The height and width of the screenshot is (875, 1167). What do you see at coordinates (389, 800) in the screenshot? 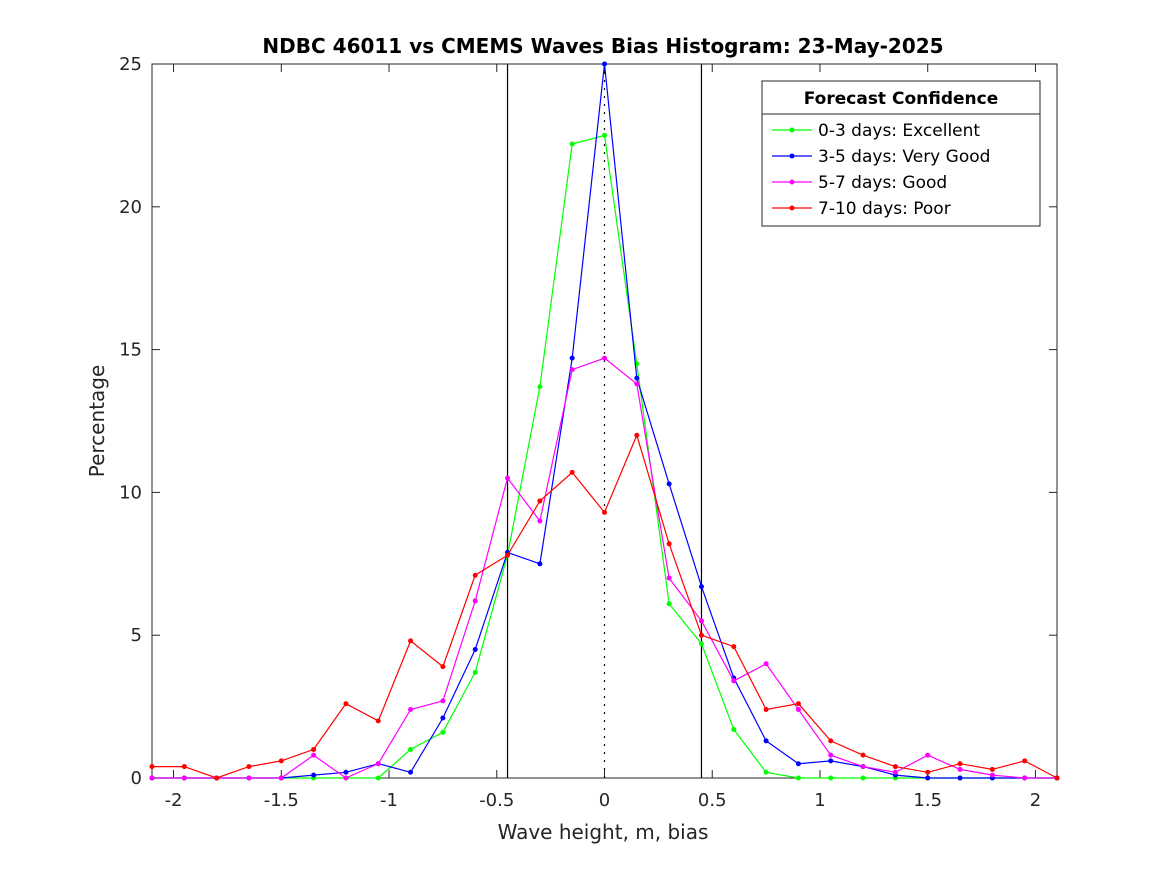
I see `x-tick-label: -1` at bounding box center [389, 800].